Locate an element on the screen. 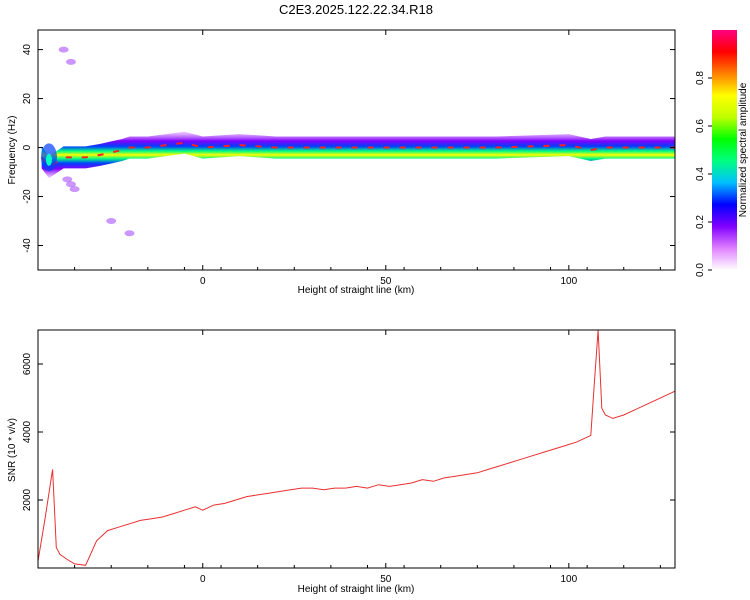 This screenshot has width=750, height=600. colorbar-ticks: 0.0 0.2 0.4 0.6 0.8 is located at coordinates (703, 174).